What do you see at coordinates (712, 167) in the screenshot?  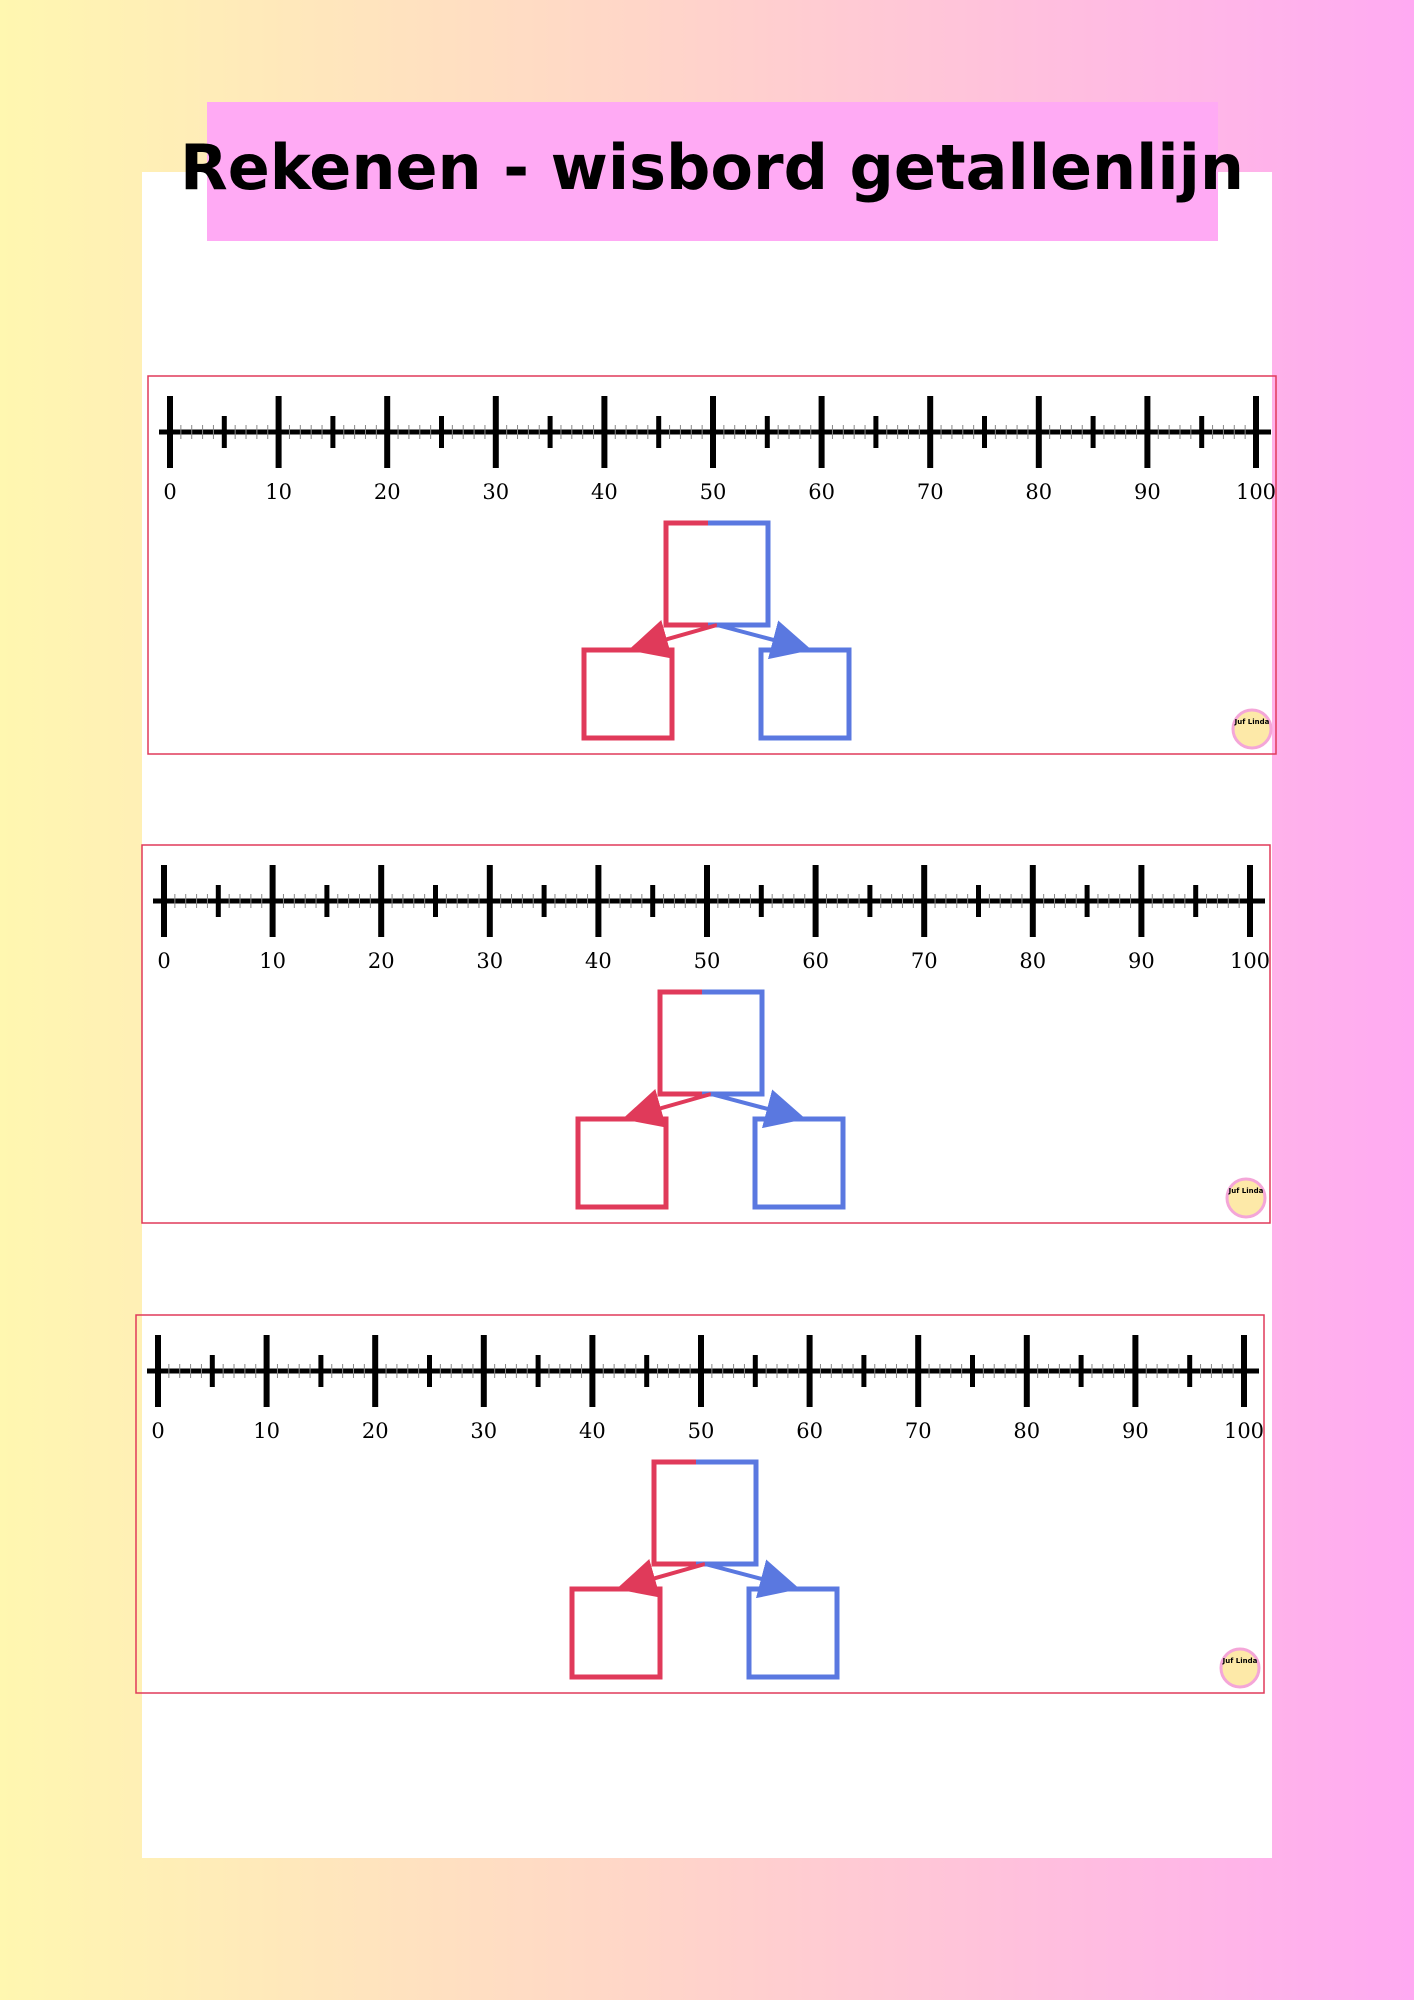 I see `title: Rekenen - wisbord getallenlijn` at bounding box center [712, 167].